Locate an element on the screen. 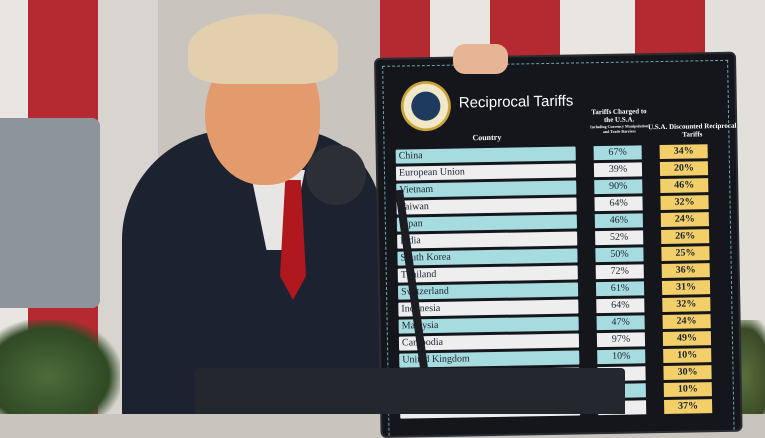 The height and width of the screenshot is (438, 765). charged-cell: 97% is located at coordinates (621, 340).